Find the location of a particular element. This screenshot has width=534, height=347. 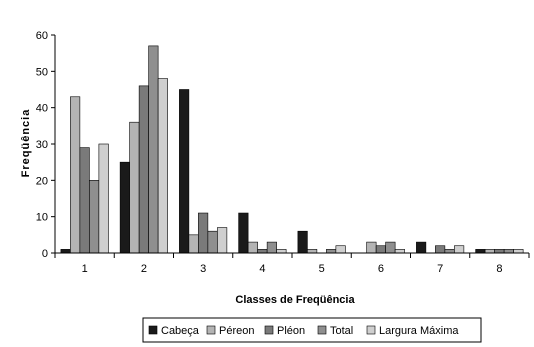

x-tick-label-6: 6 is located at coordinates (381, 269).